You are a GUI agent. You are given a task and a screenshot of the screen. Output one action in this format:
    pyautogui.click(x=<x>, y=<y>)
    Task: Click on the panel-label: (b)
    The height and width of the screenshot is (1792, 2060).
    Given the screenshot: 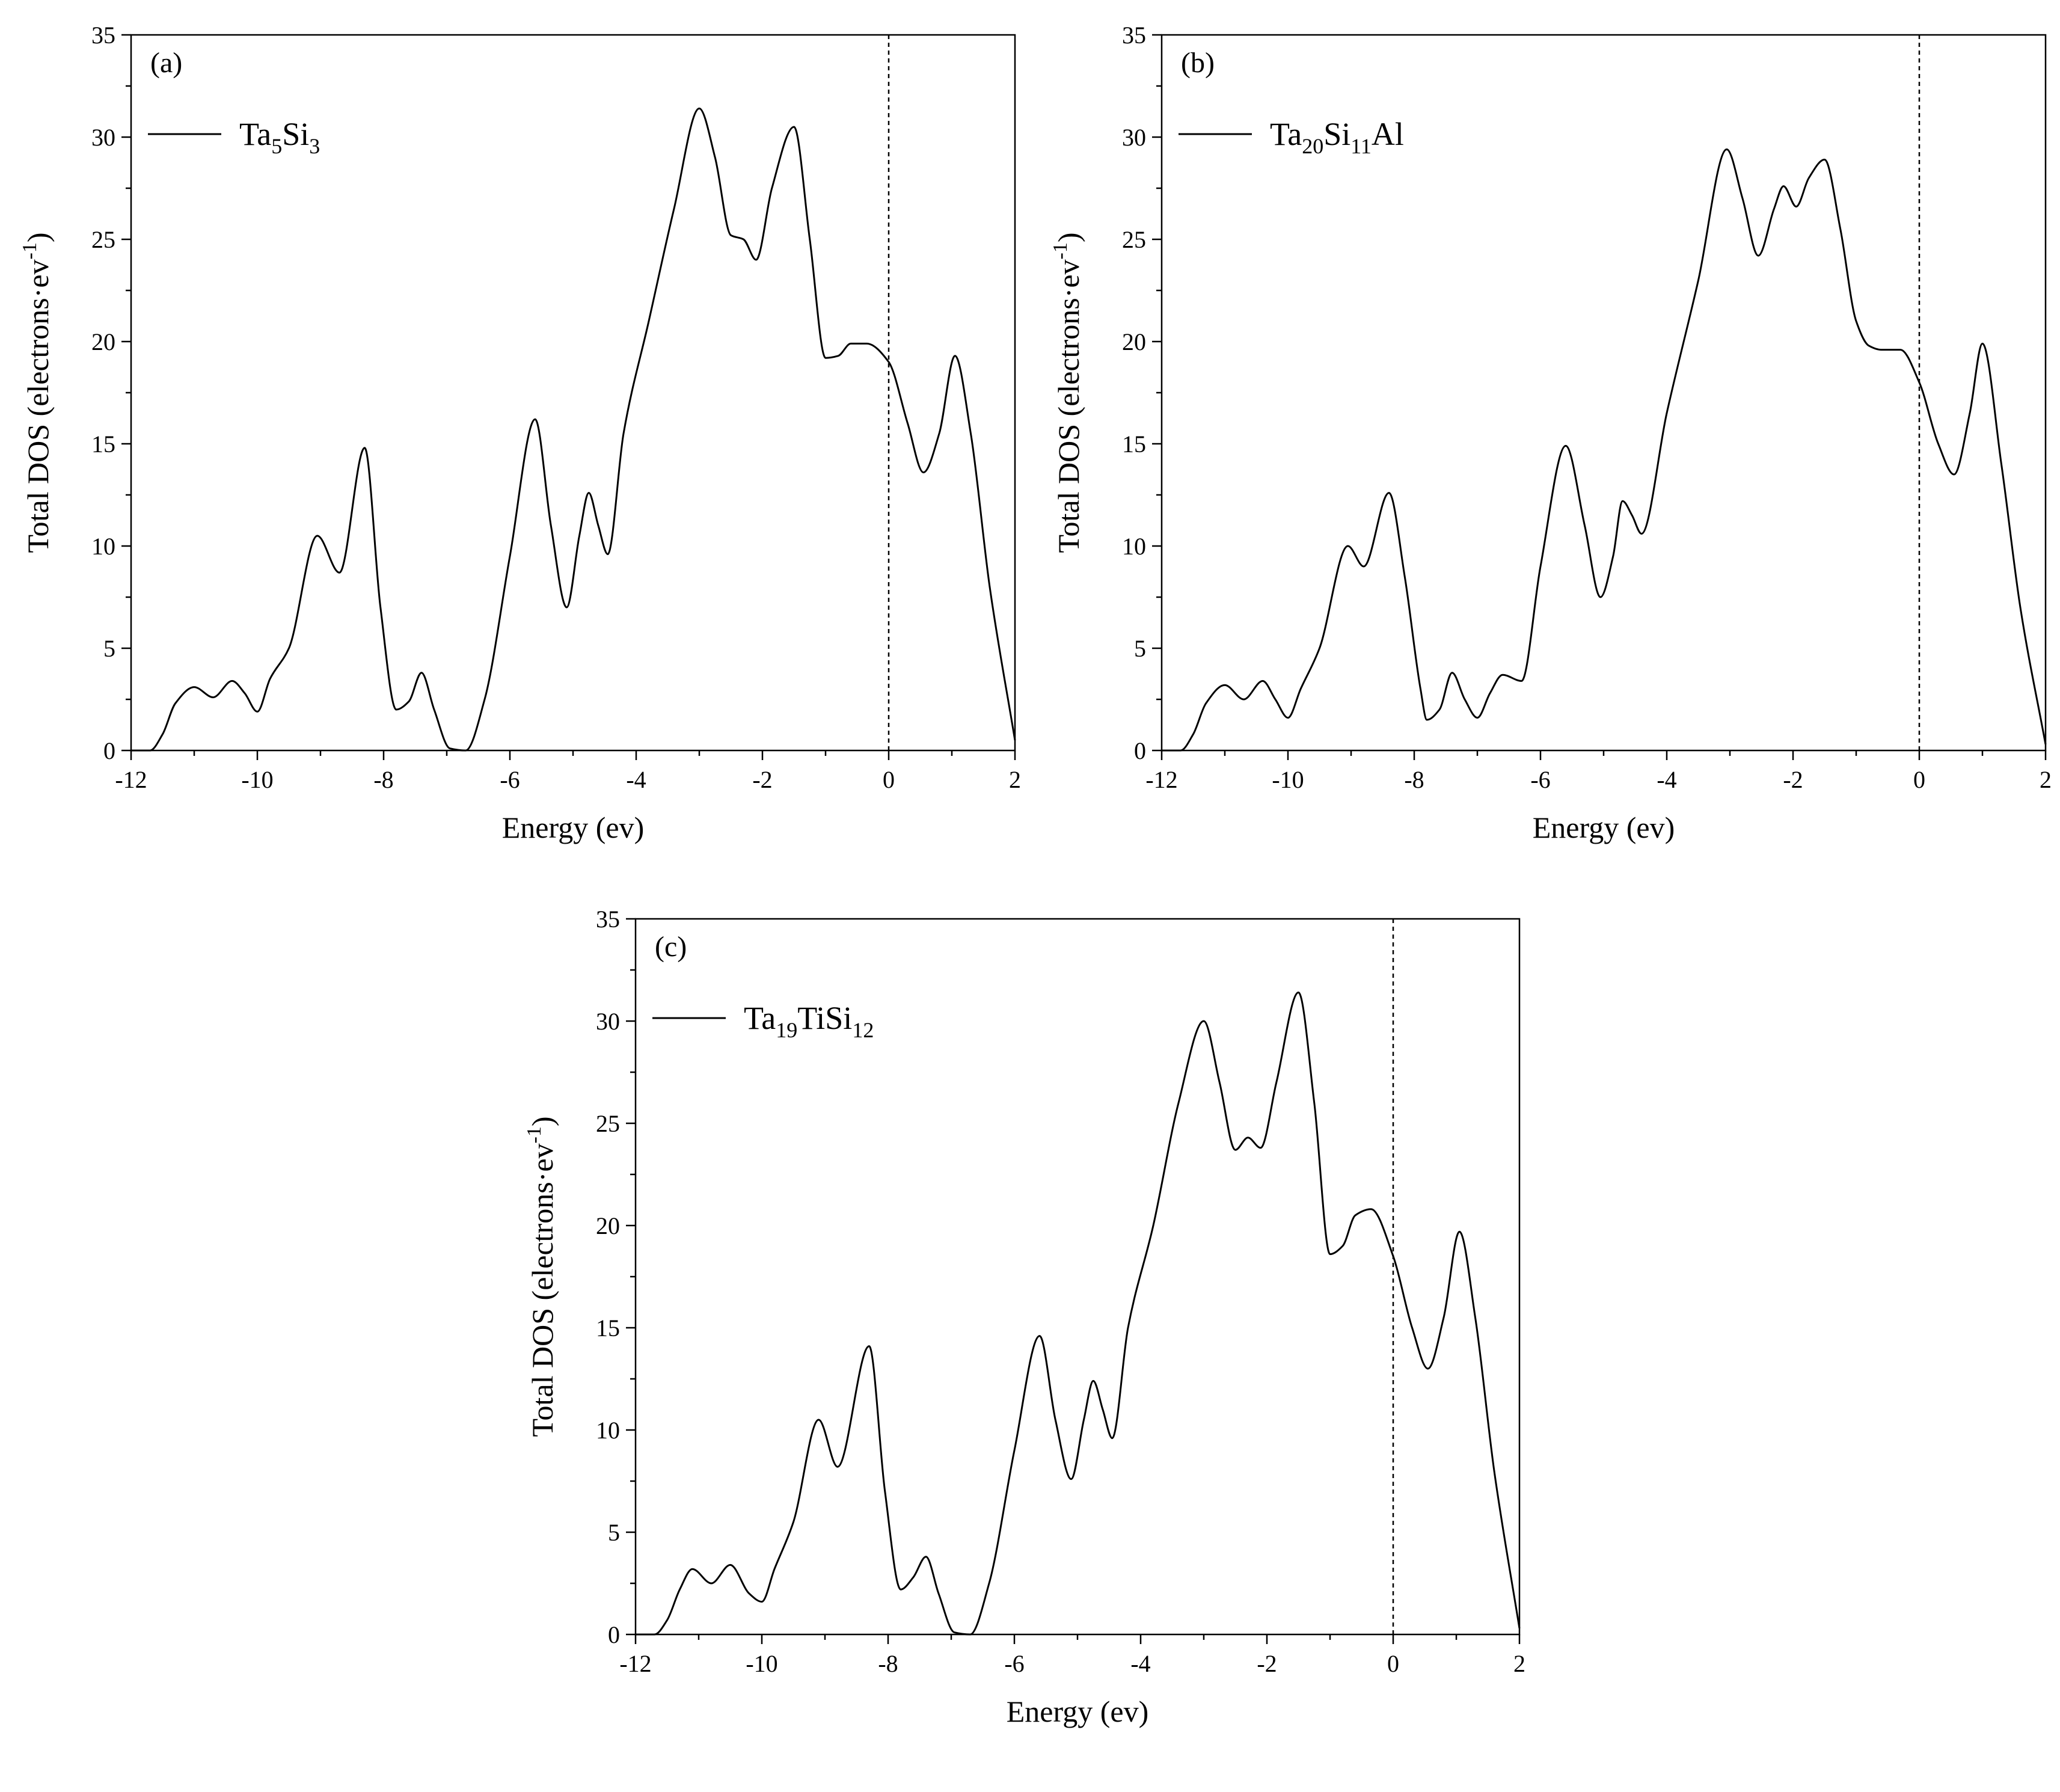 What is the action you would take?
    pyautogui.click(x=1198, y=63)
    